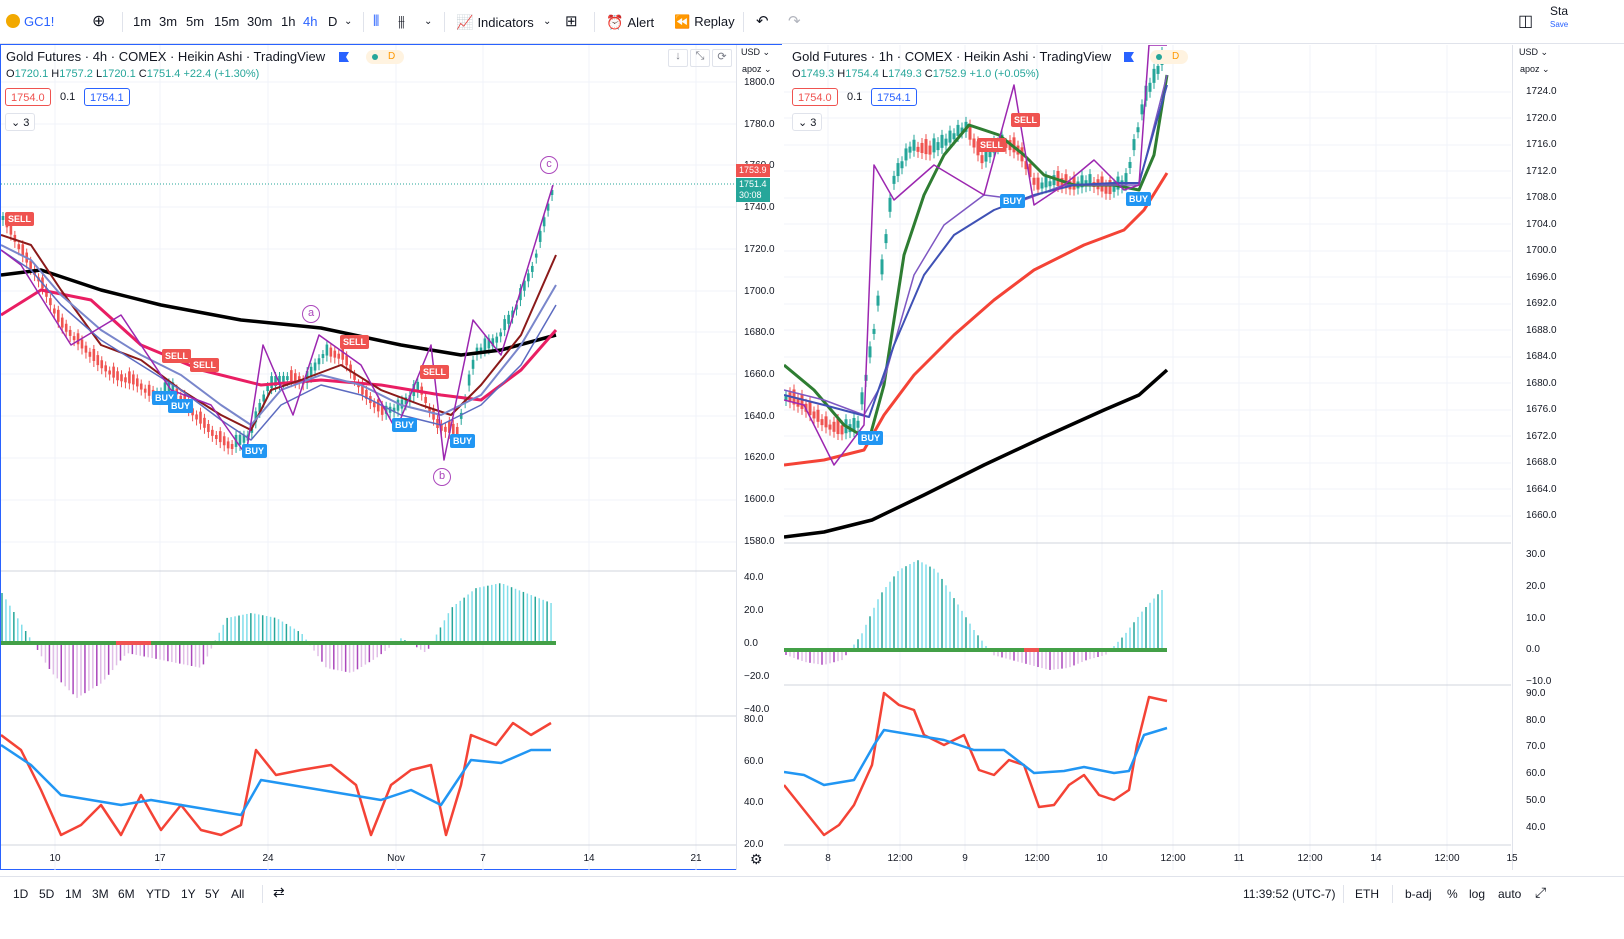 This screenshot has width=1624, height=939. What do you see at coordinates (495, 22) in the screenshot?
I see `indicators-button: 📈 Indicators` at bounding box center [495, 22].